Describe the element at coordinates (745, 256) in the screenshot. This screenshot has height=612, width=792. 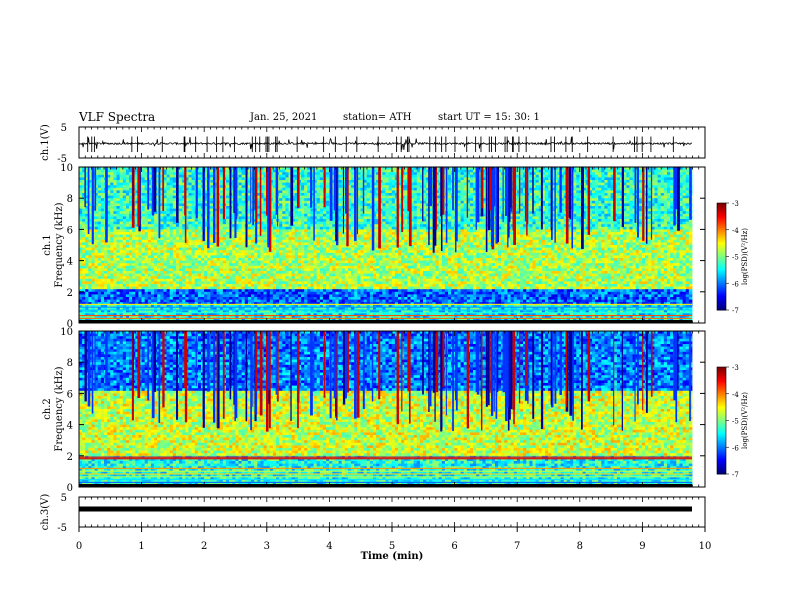
I see `ch1-colorbar-label: log(PSD)(V²/Hz)` at that location.